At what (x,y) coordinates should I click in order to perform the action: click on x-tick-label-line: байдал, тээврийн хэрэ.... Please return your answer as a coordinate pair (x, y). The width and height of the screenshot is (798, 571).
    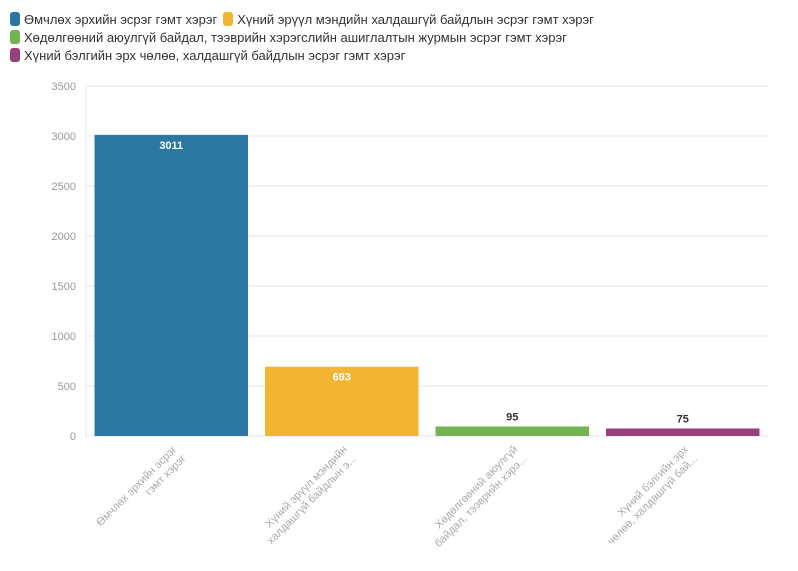
    Looking at the image, I should click on (481, 501).